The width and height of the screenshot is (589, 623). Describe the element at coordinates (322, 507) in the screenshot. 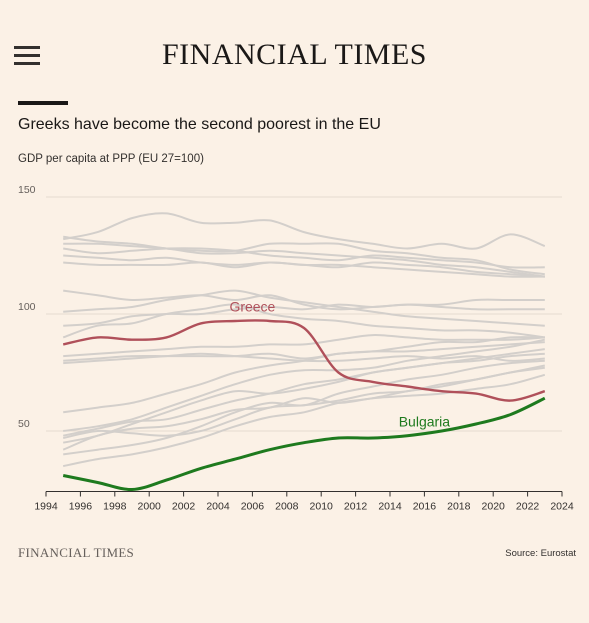

I see `x-tick-label: 2010` at that location.